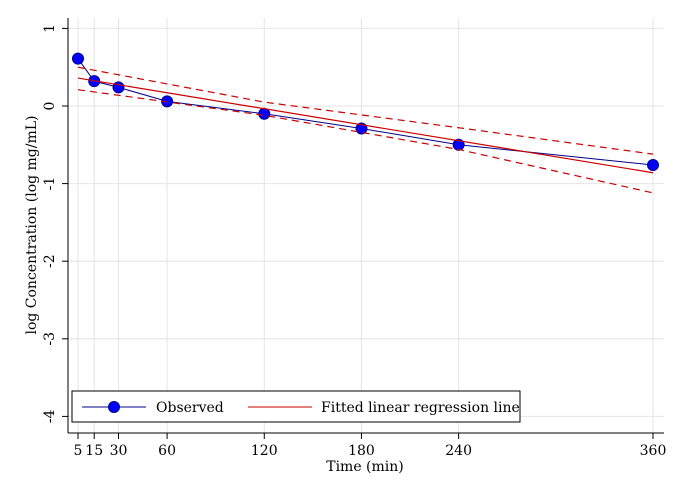  What do you see at coordinates (190, 408) in the screenshot?
I see `legend-observed-label: Observed` at bounding box center [190, 408].